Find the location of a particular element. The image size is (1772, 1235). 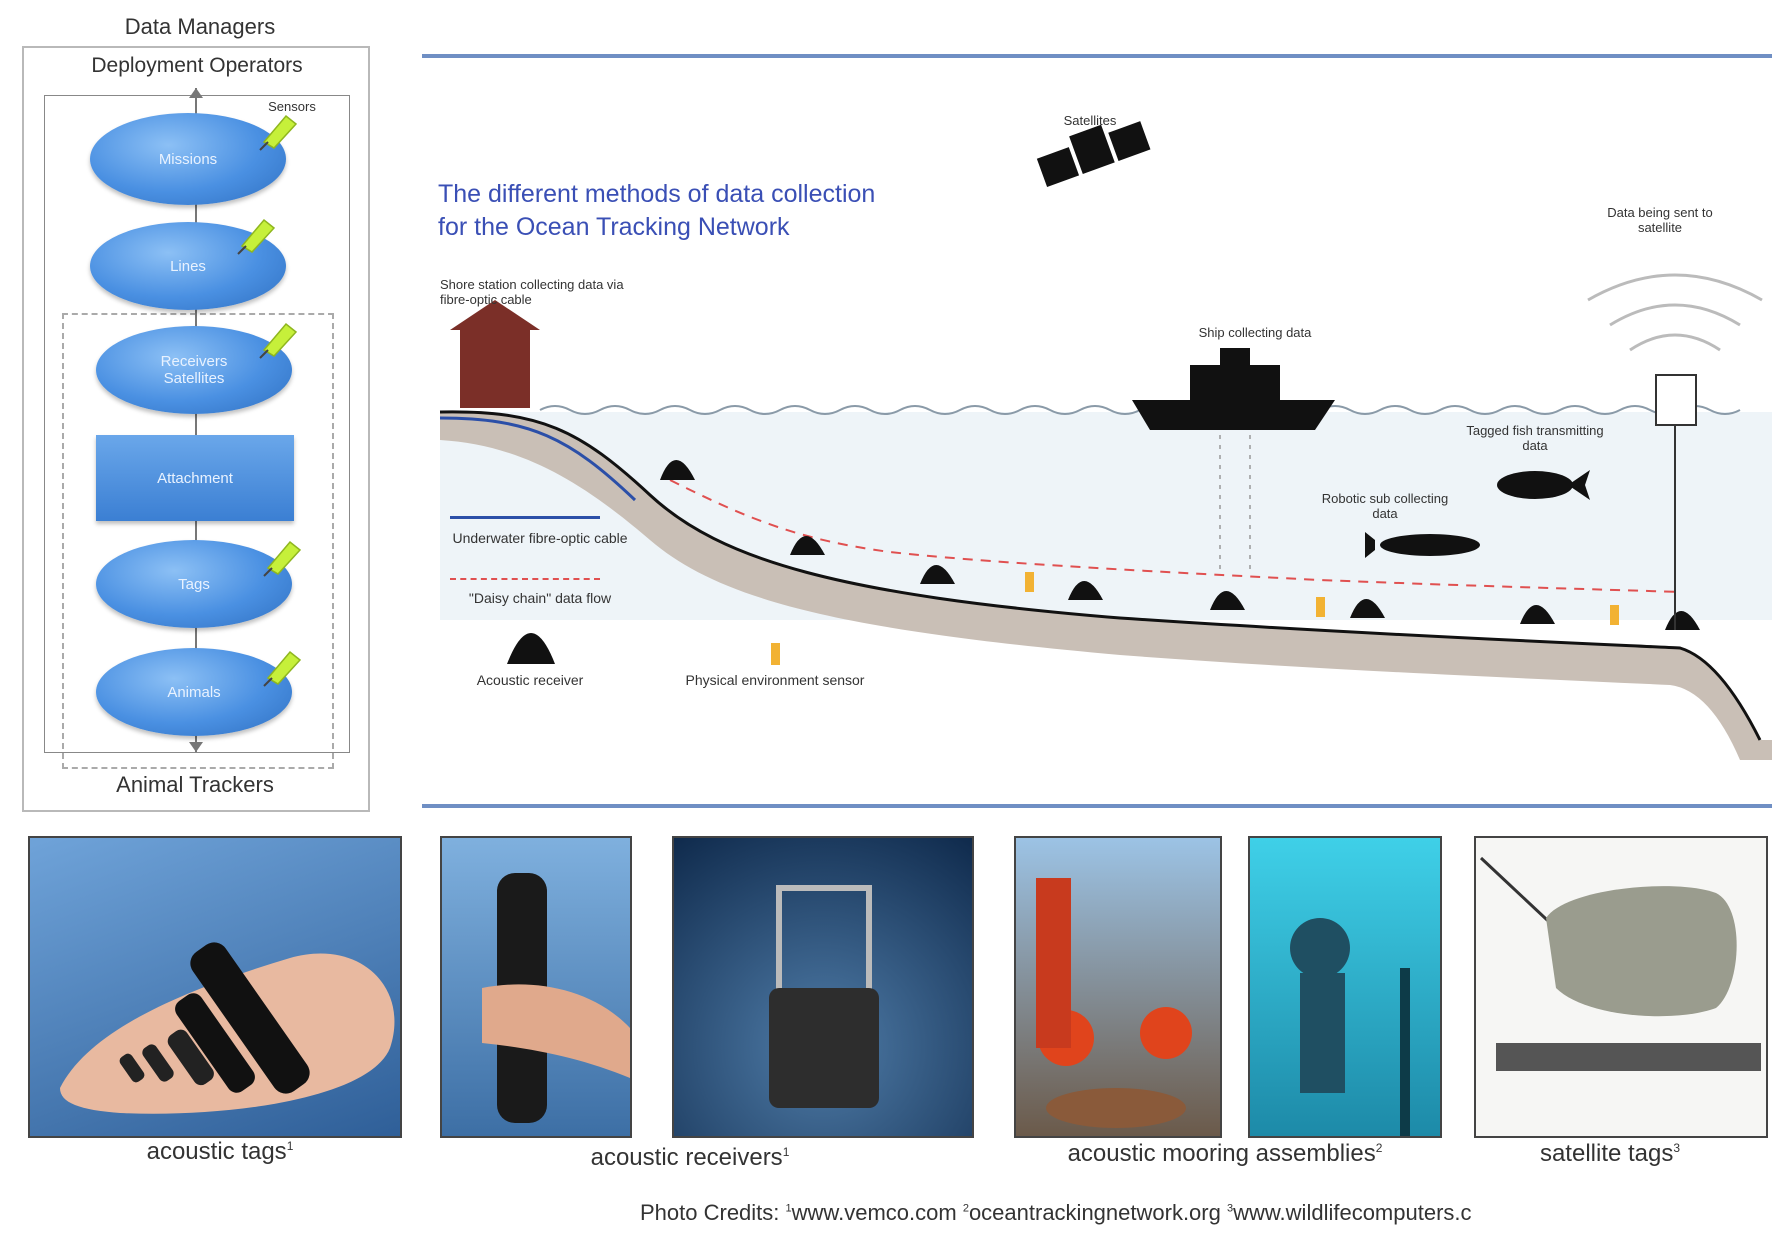

top-divider is located at coordinates (1097, 56).